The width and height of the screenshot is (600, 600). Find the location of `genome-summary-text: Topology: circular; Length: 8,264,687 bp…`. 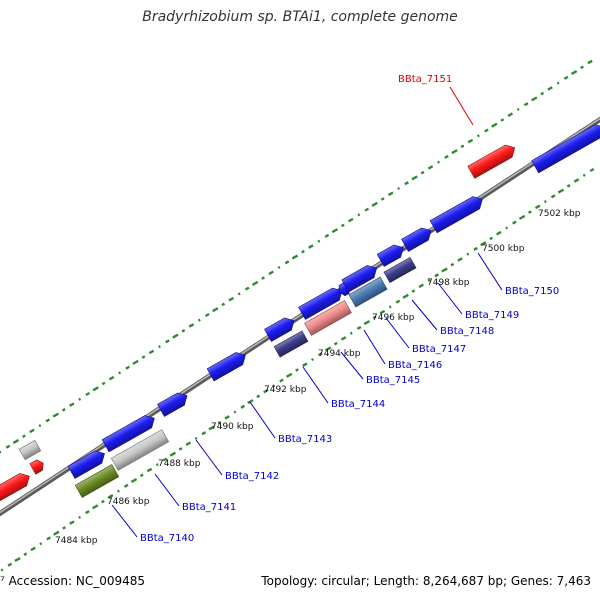

genome-summary-text: Topology: circular; Length: 8,264,687 bp… is located at coordinates (426, 581).